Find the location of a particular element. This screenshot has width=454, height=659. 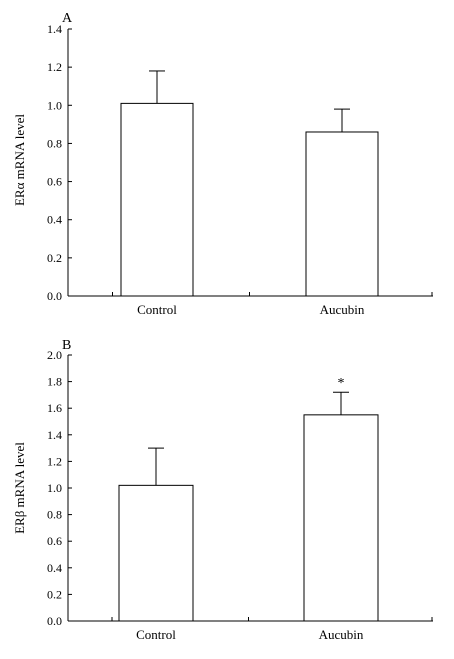

y-tick-label-b: 0.8 is located at coordinates (54, 515).